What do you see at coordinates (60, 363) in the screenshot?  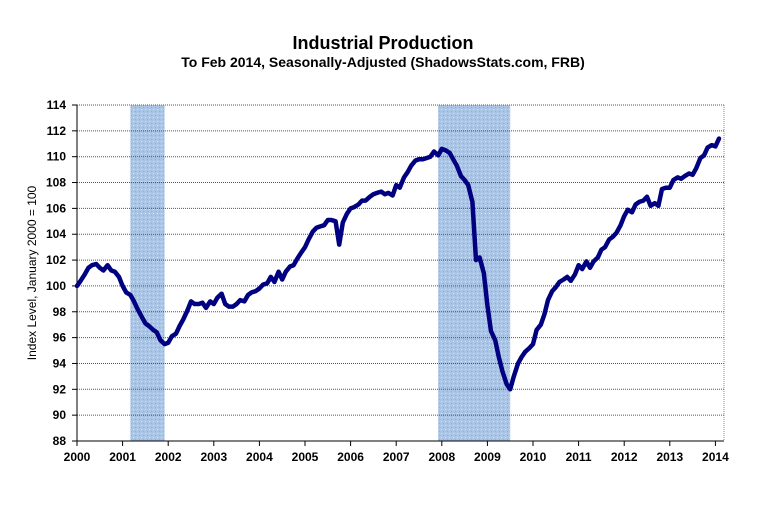 I see `y-tick-label: 94` at bounding box center [60, 363].